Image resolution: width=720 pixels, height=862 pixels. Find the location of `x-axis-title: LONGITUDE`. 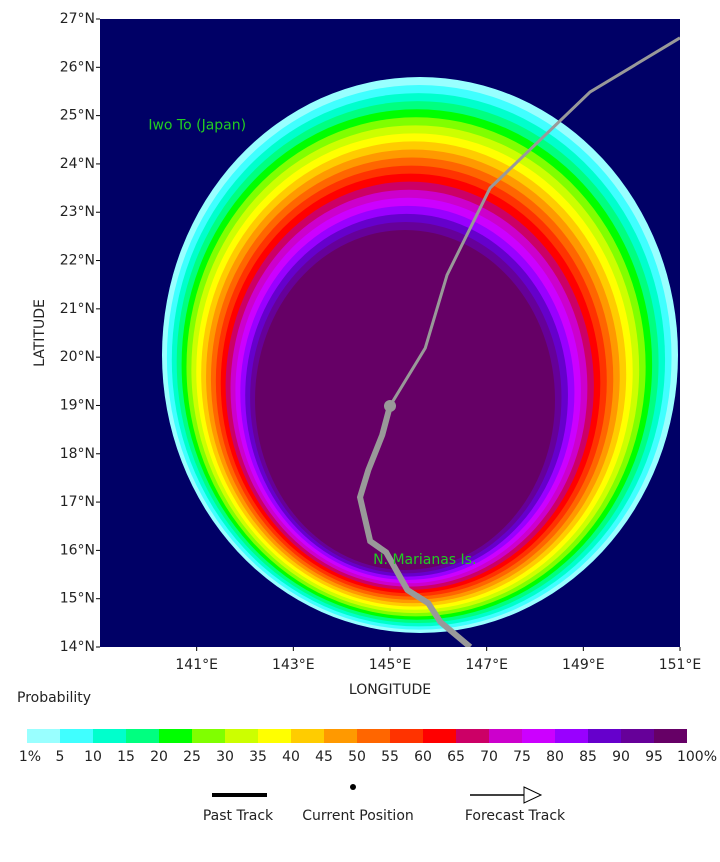

x-axis-title: LONGITUDE is located at coordinates (390, 690).